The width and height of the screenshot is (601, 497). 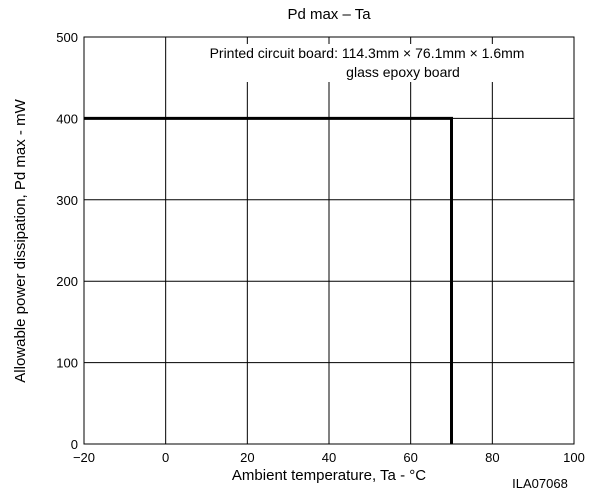 What do you see at coordinates (574, 457) in the screenshot?
I see `x-tick-label: 100` at bounding box center [574, 457].